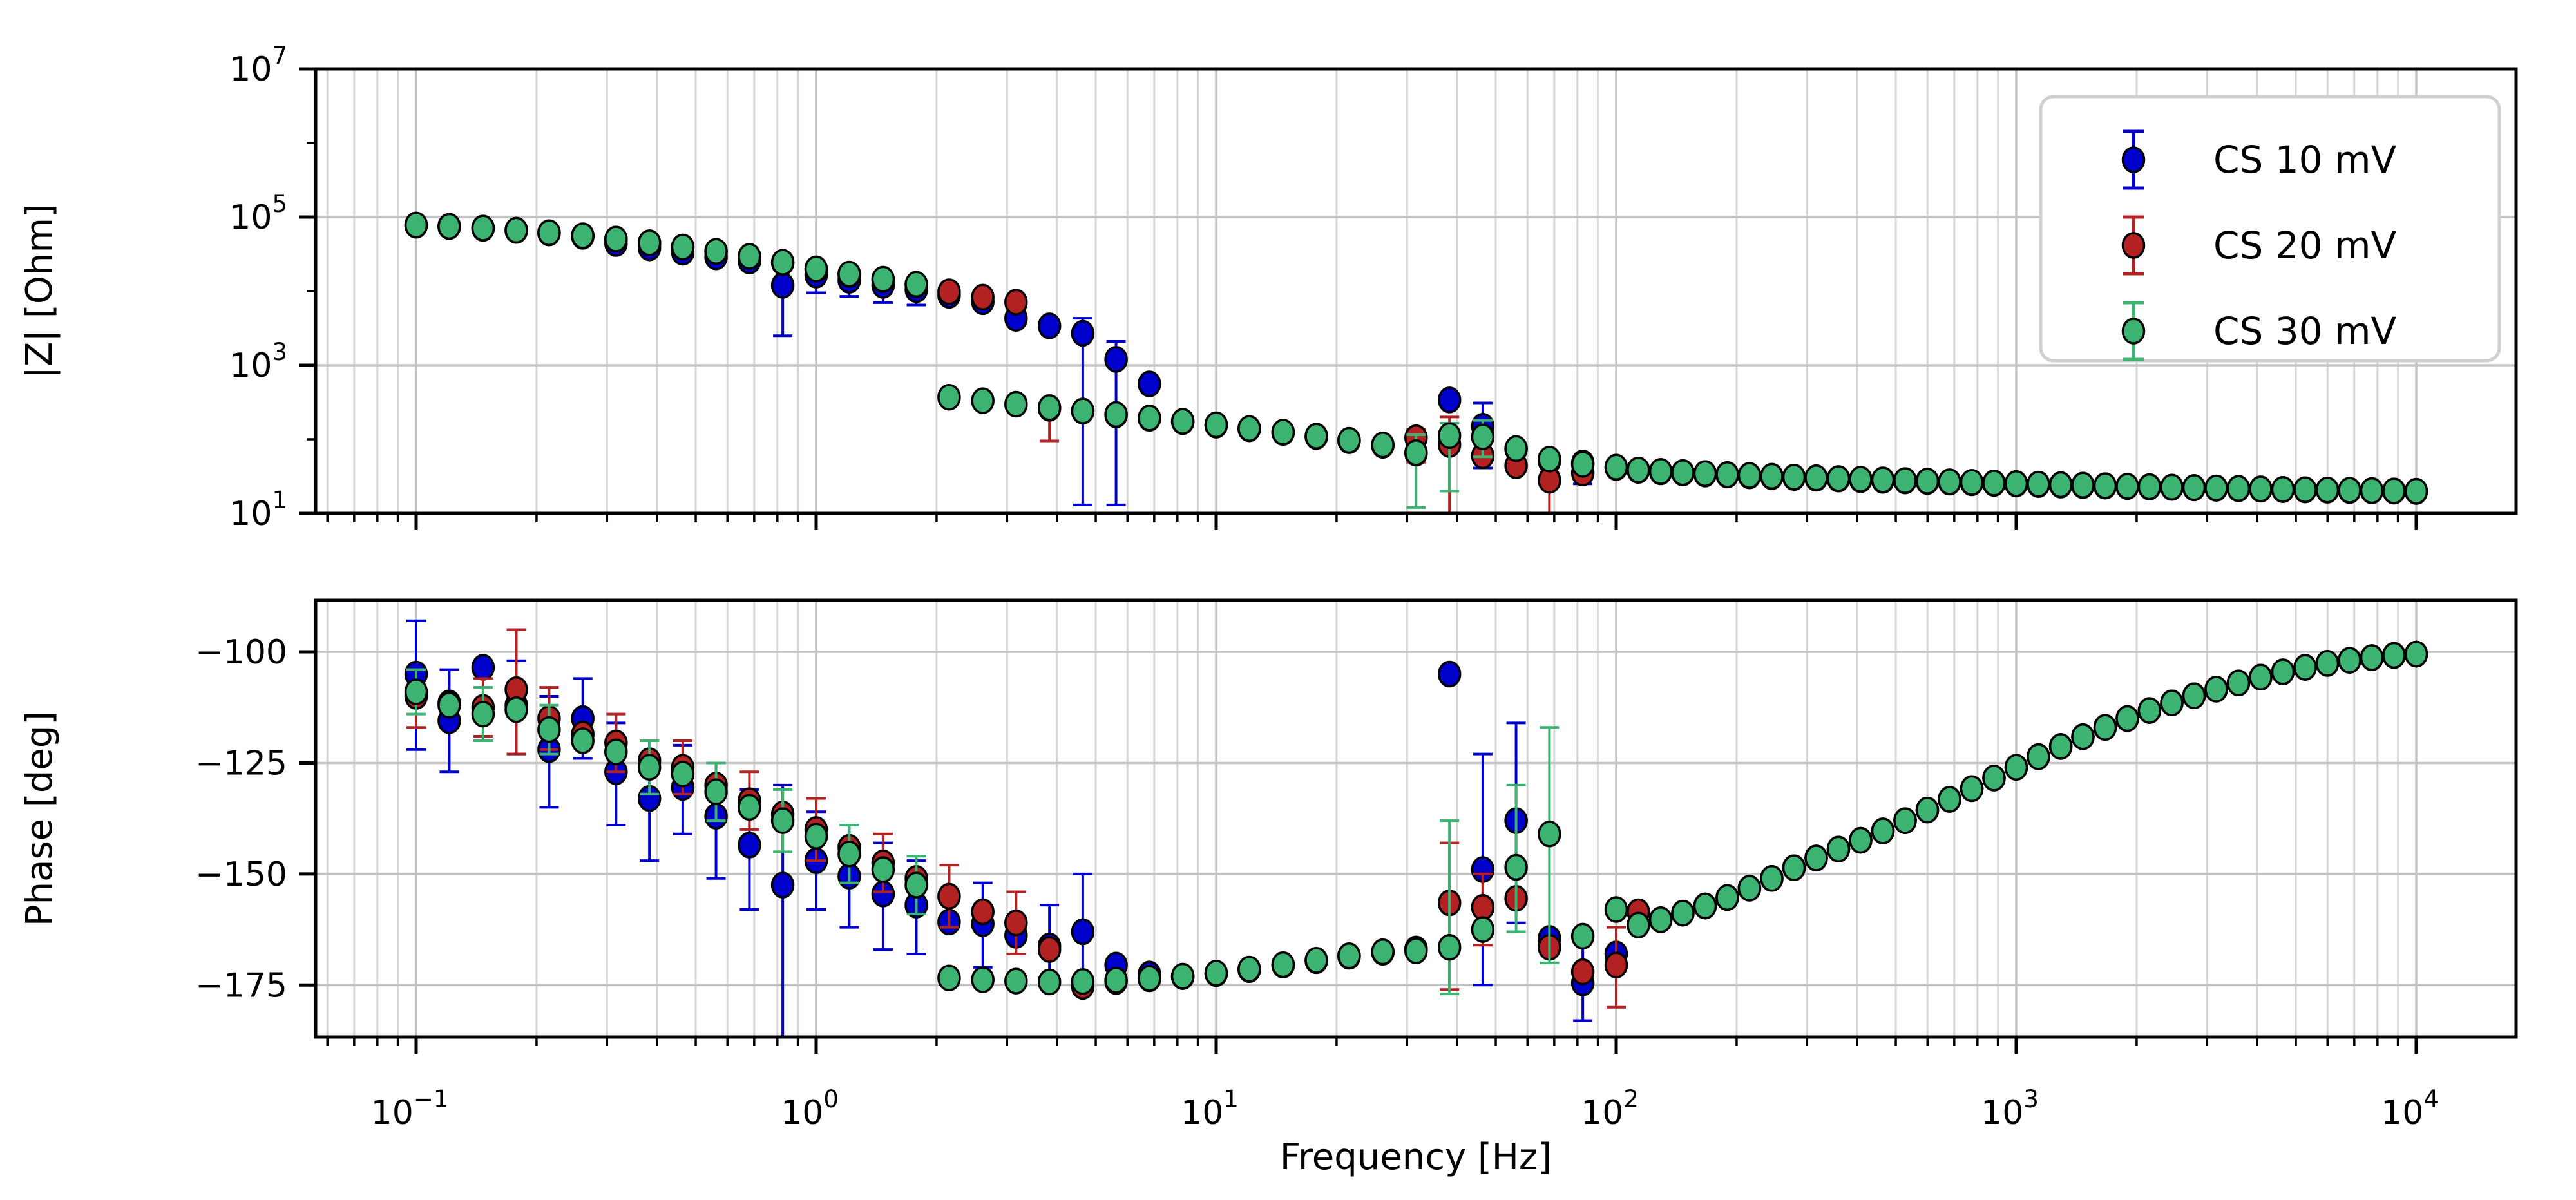 This screenshot has width=2576, height=1200. I want to click on legend: CS 10 mV CS 20 mV CS 30 mV, so click(2270, 229).